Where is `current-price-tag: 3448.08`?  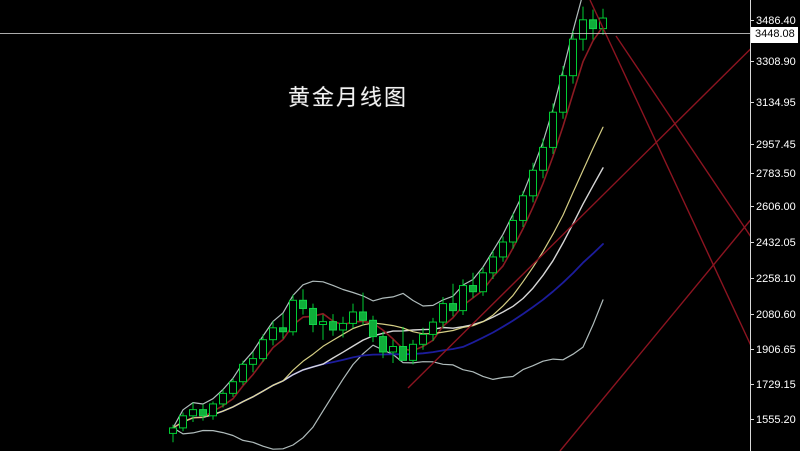
current-price-tag: 3448.08 is located at coordinates (774, 35).